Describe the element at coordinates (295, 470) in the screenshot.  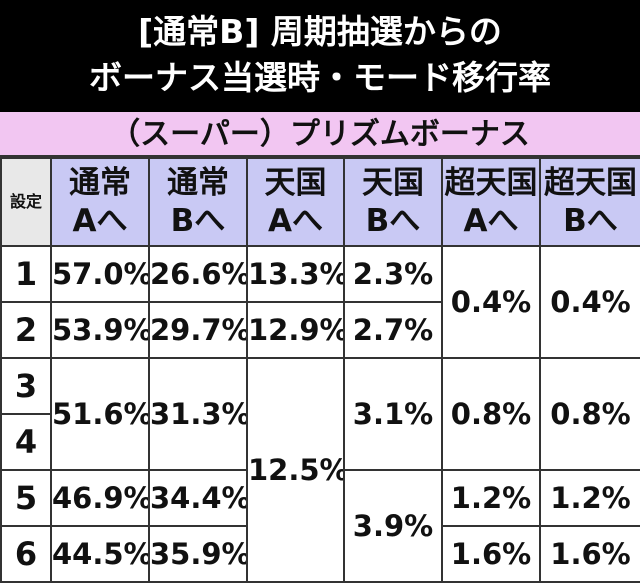
I see `cell: 12.5%` at that location.